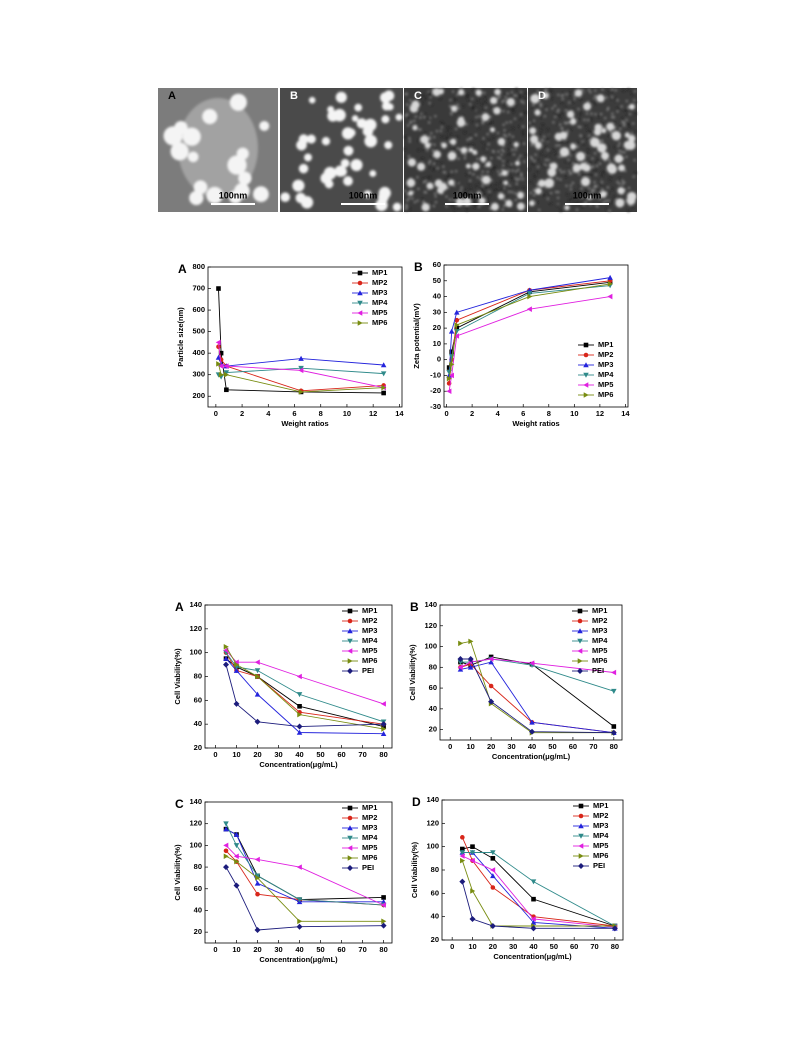 The width and height of the screenshot is (793, 1057). What do you see at coordinates (298, 764) in the screenshot?
I see `x-axis-label: Concentration(μg/mL)` at bounding box center [298, 764].